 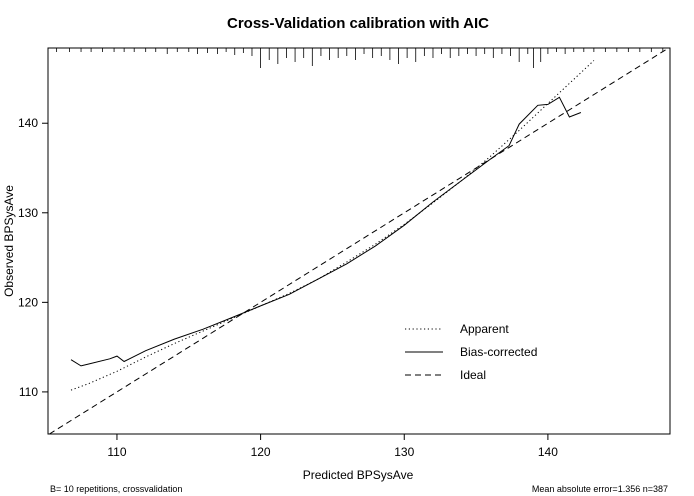 What do you see at coordinates (404, 452) in the screenshot?
I see `x-tick-label-130: 130` at bounding box center [404, 452].